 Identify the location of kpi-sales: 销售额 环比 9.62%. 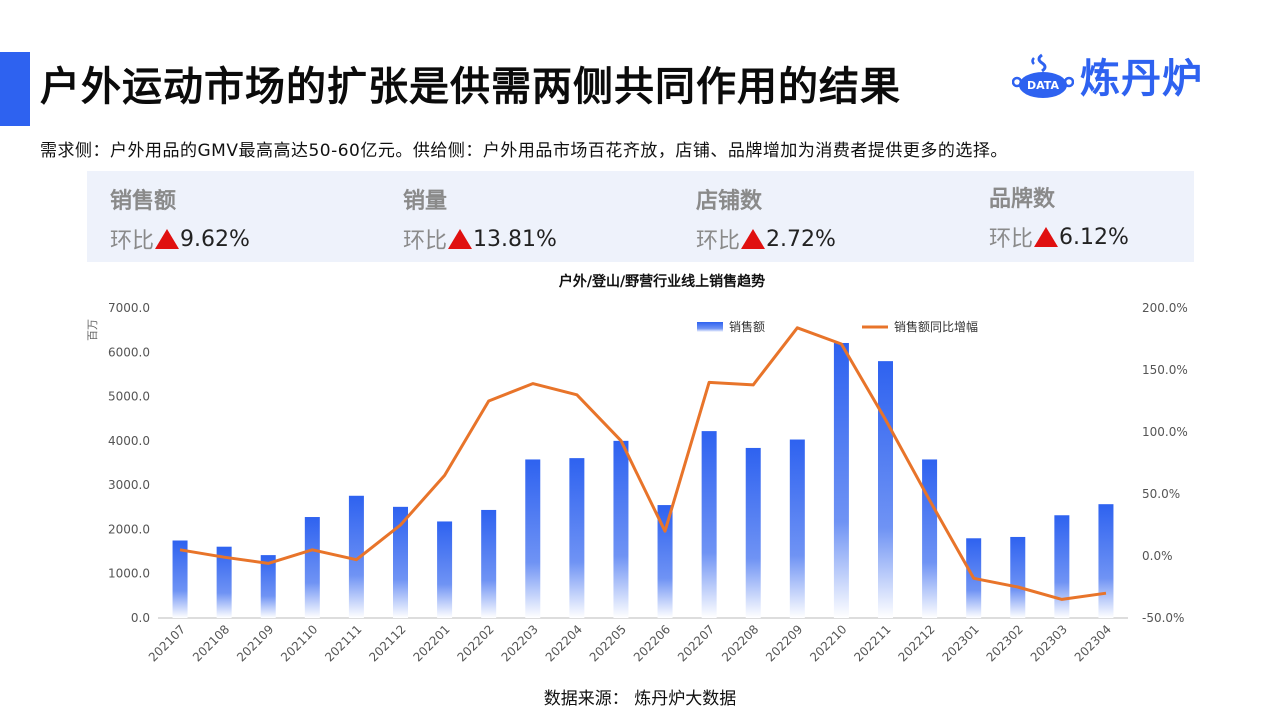
(180, 219).